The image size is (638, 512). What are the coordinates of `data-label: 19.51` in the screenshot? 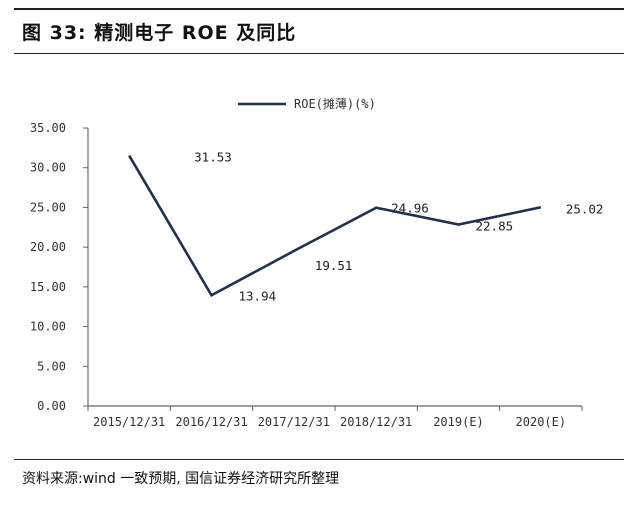 It's located at (334, 265).